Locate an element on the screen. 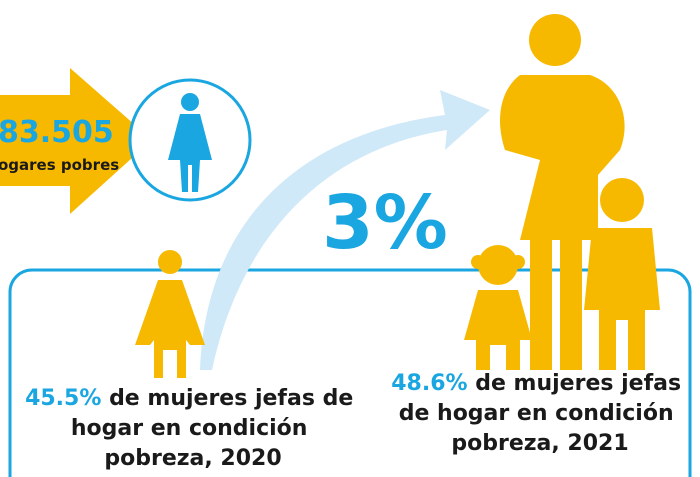 Image resolution: width=700 pixels, height=477 pixels. right-line: de mujeres jefas is located at coordinates (578, 383).